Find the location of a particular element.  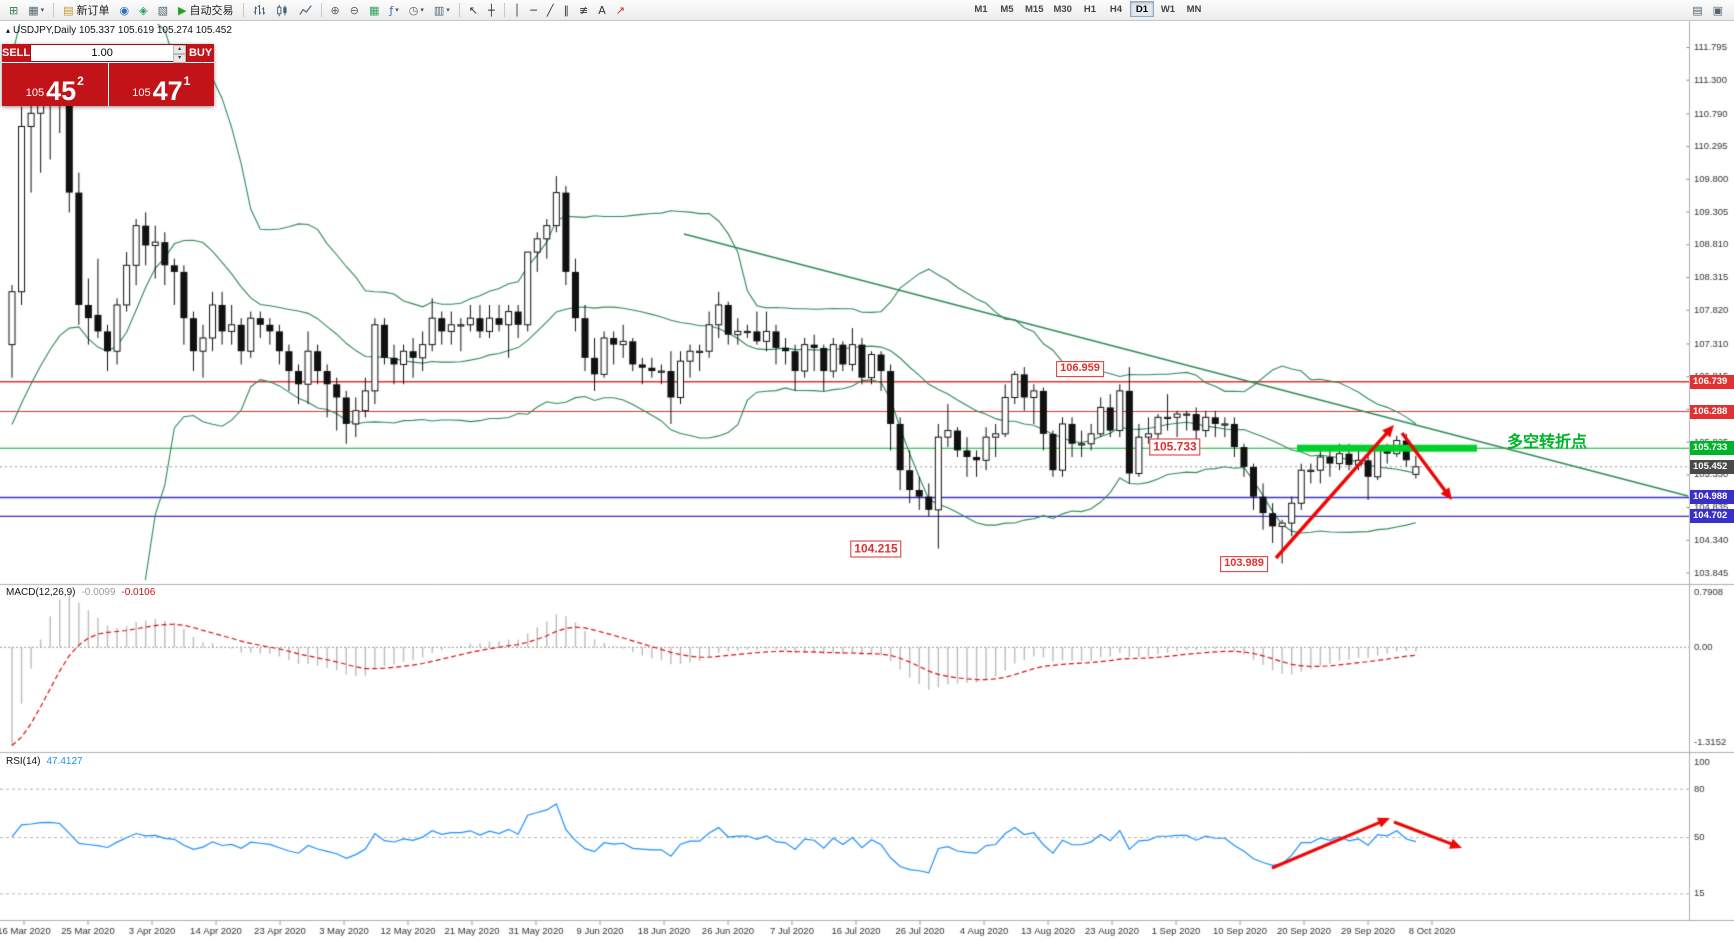

buy-price-prefix: 105 is located at coordinates (141, 93).